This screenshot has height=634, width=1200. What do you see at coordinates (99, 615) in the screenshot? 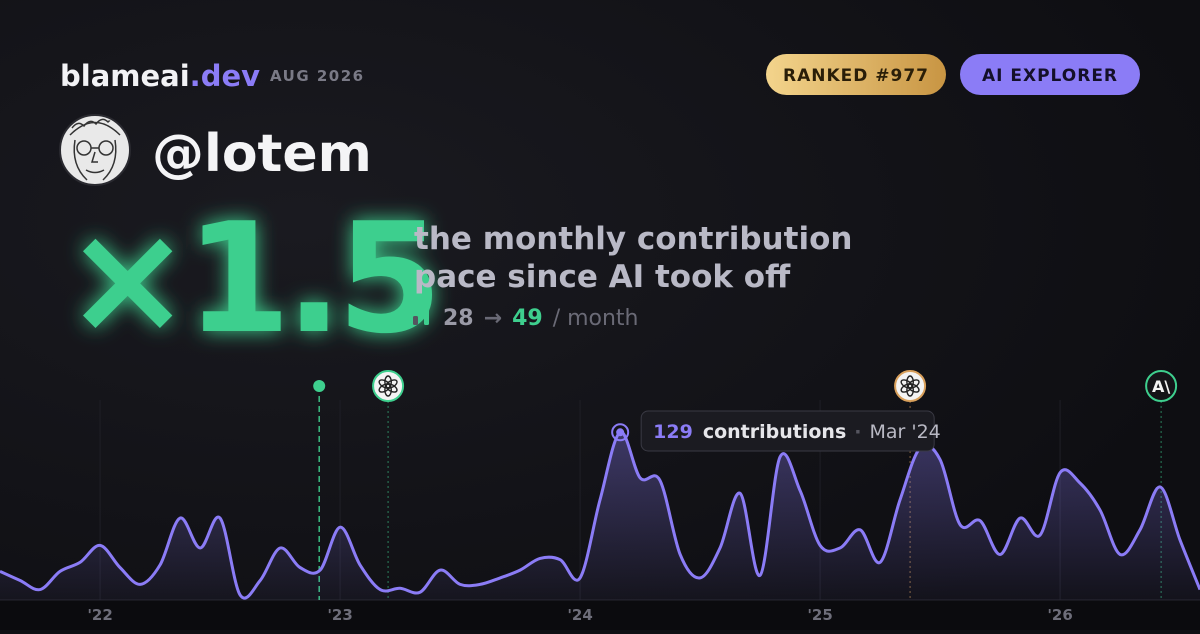
I see `x-tick-label: '22` at bounding box center [99, 615].